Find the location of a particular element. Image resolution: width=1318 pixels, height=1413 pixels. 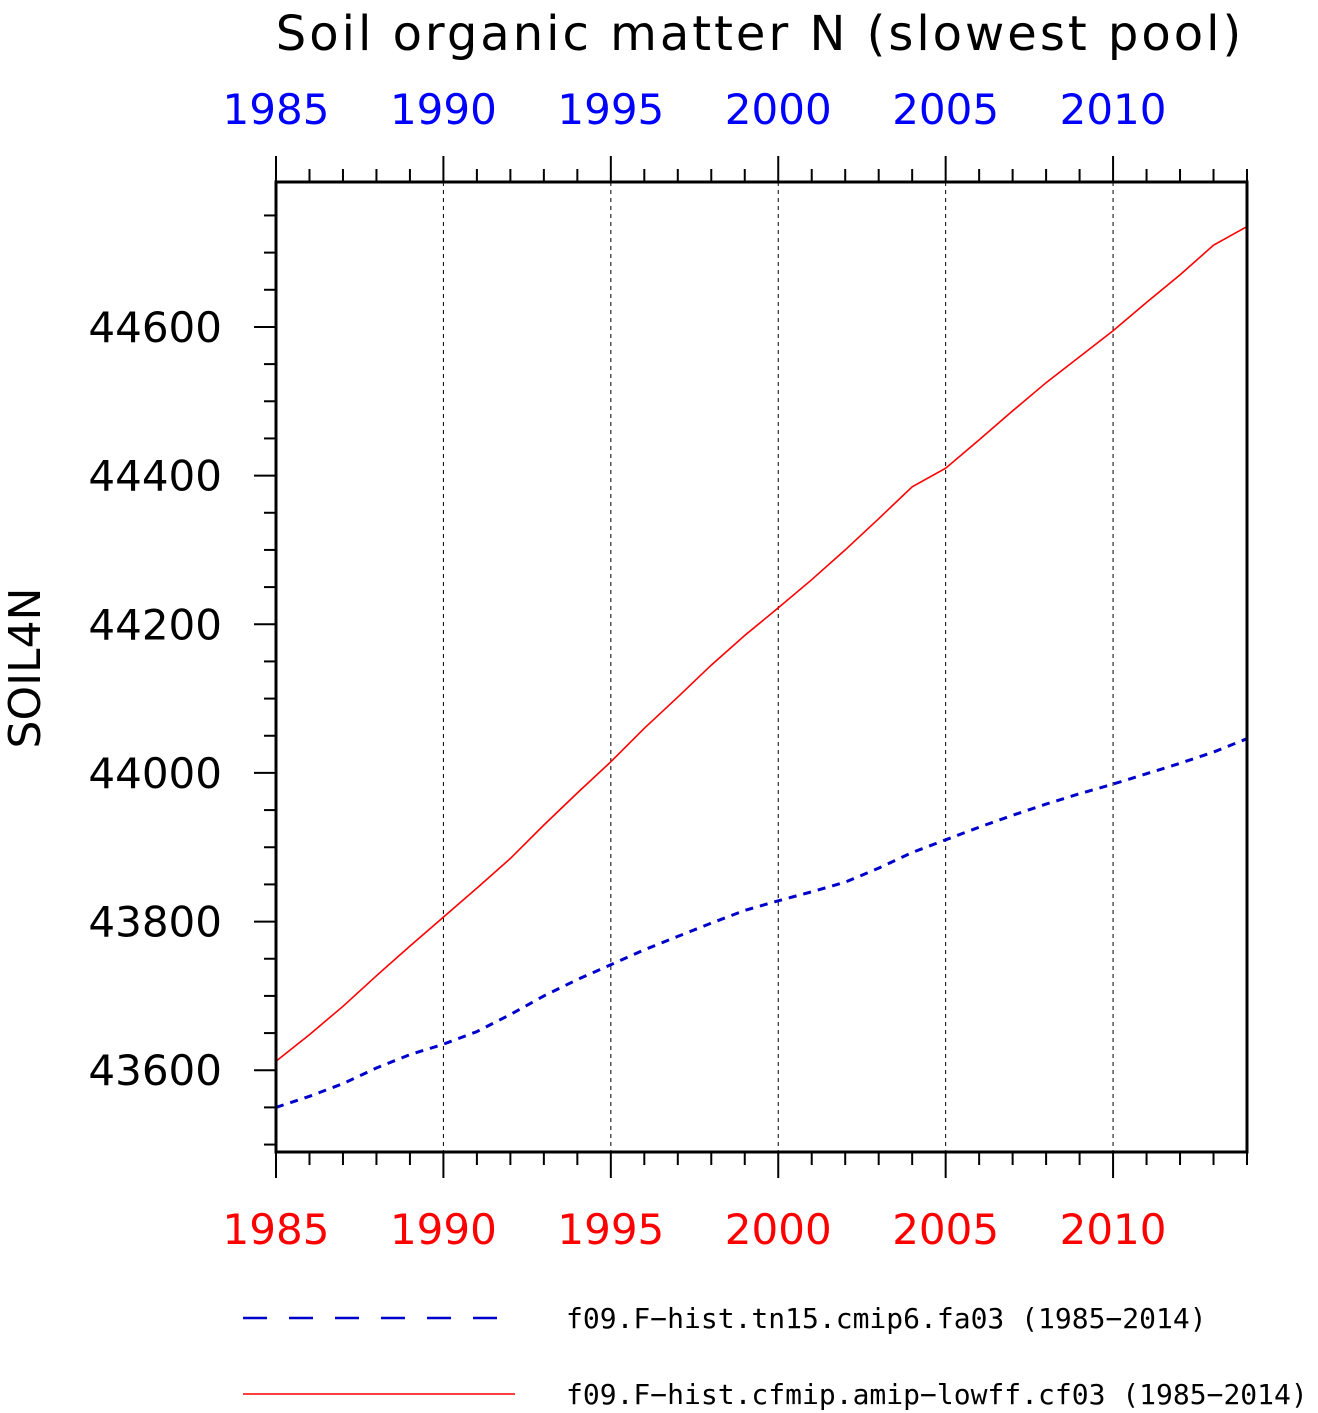

y-tick-label: 43600 is located at coordinates (155, 1070).